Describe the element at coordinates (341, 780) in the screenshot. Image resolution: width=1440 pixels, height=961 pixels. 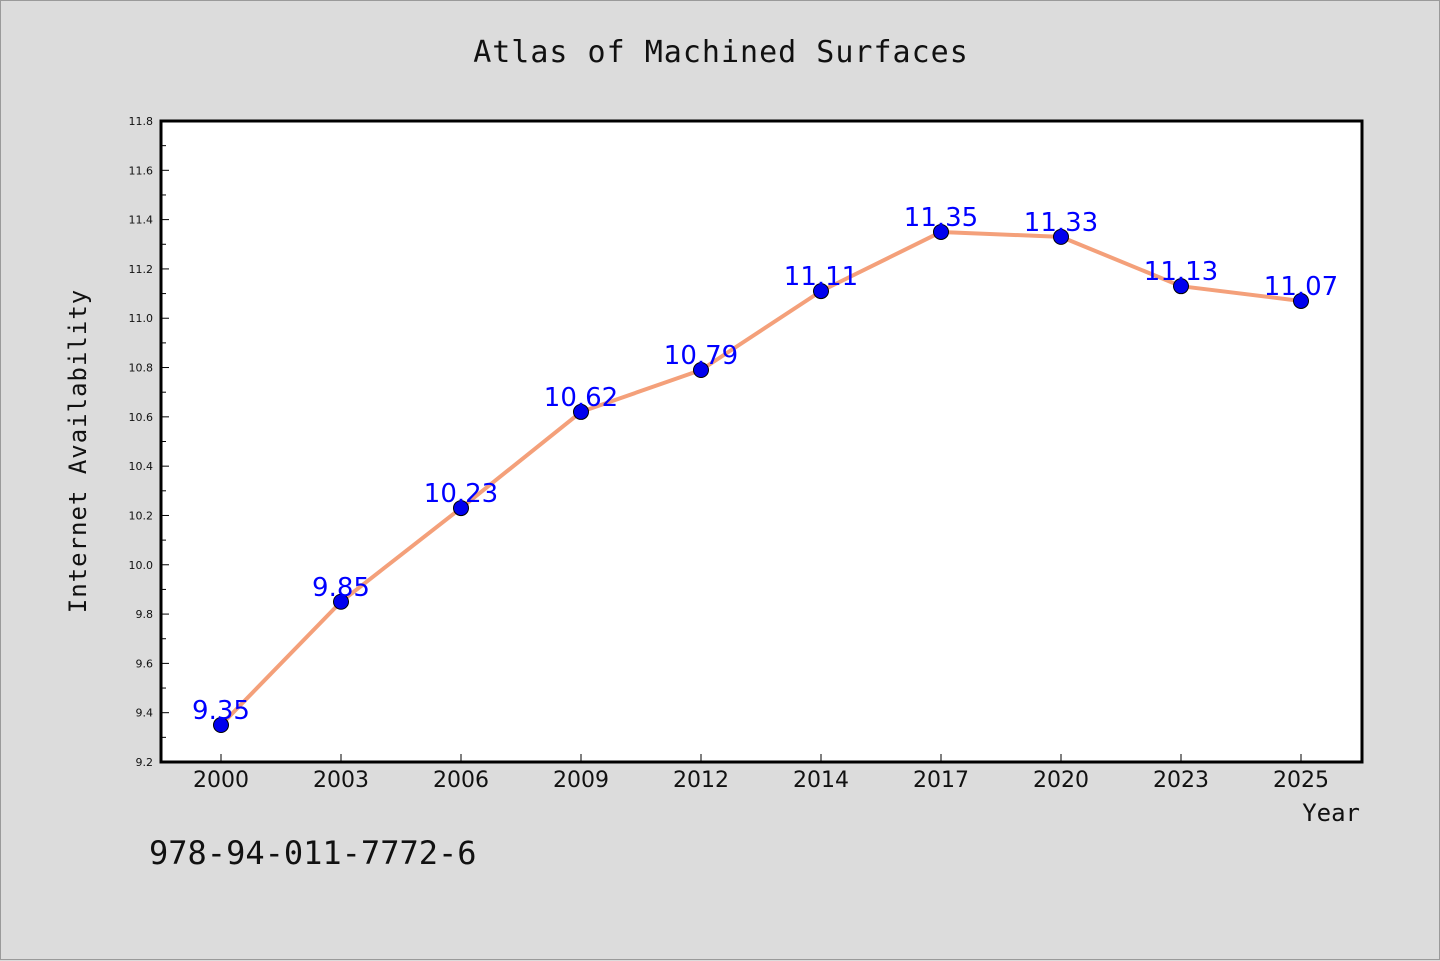
I see `x-tick-label: 2003` at that location.